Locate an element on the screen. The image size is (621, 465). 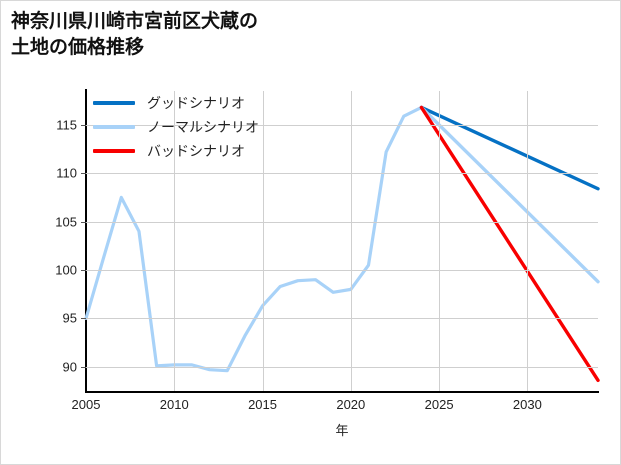
legend-item: バッドシナリオ is located at coordinates (208, 151).